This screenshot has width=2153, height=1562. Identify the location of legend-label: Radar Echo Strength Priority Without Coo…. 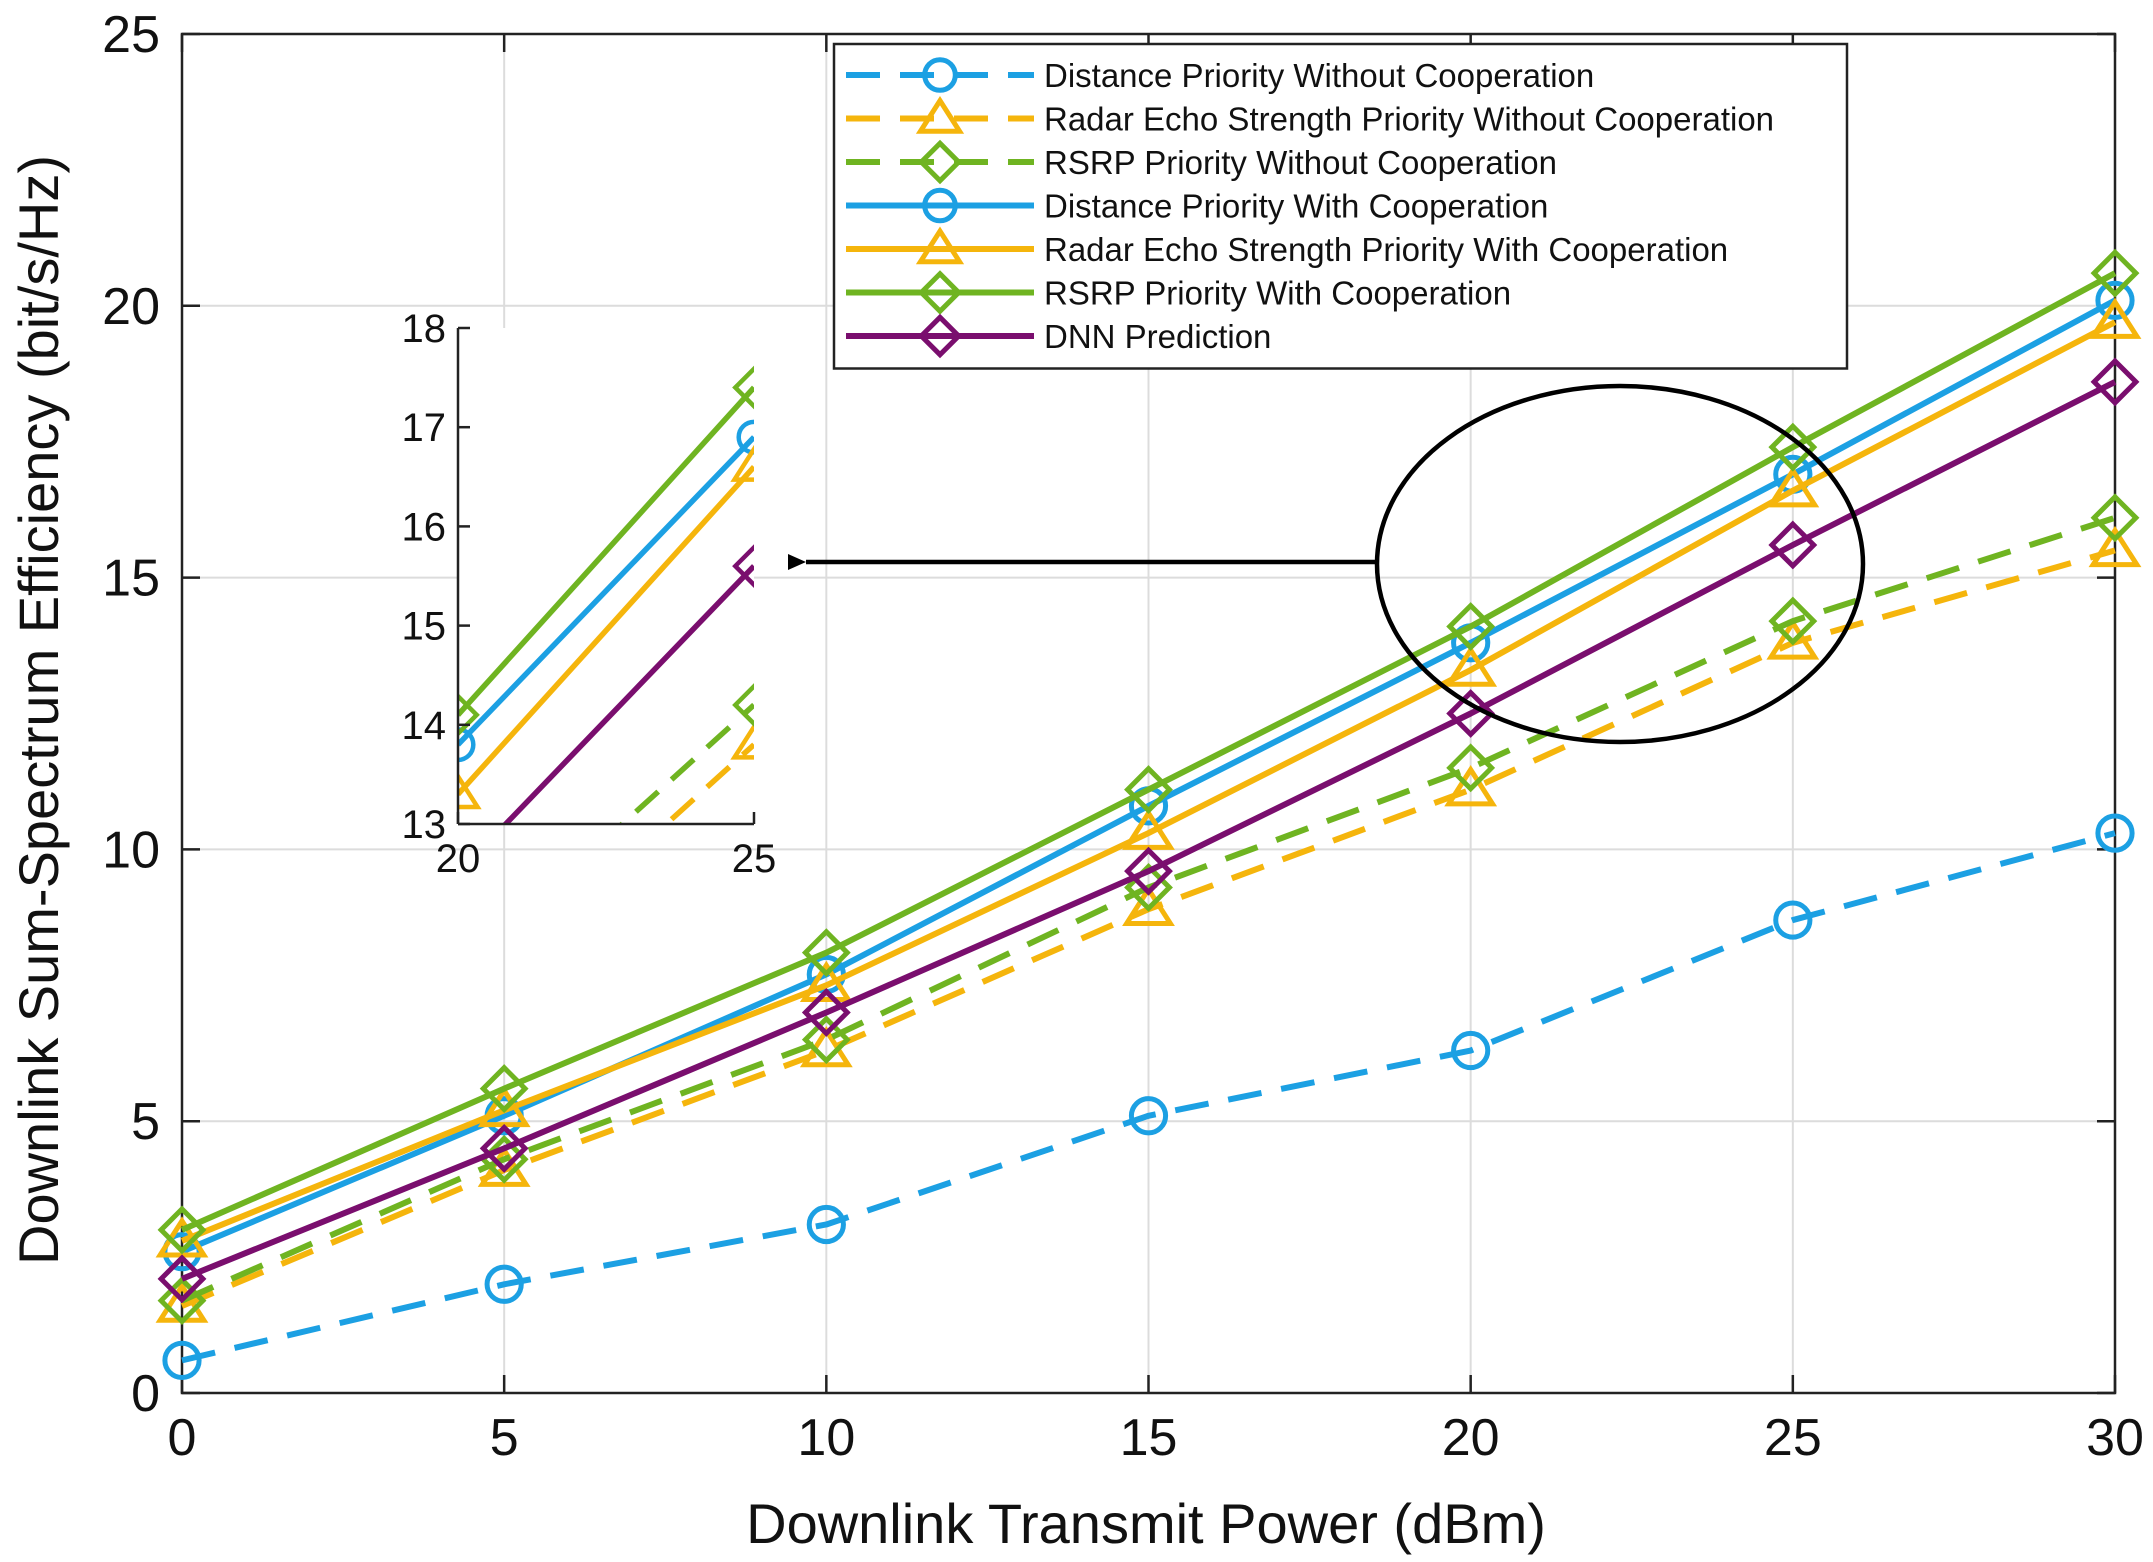
(1409, 119).